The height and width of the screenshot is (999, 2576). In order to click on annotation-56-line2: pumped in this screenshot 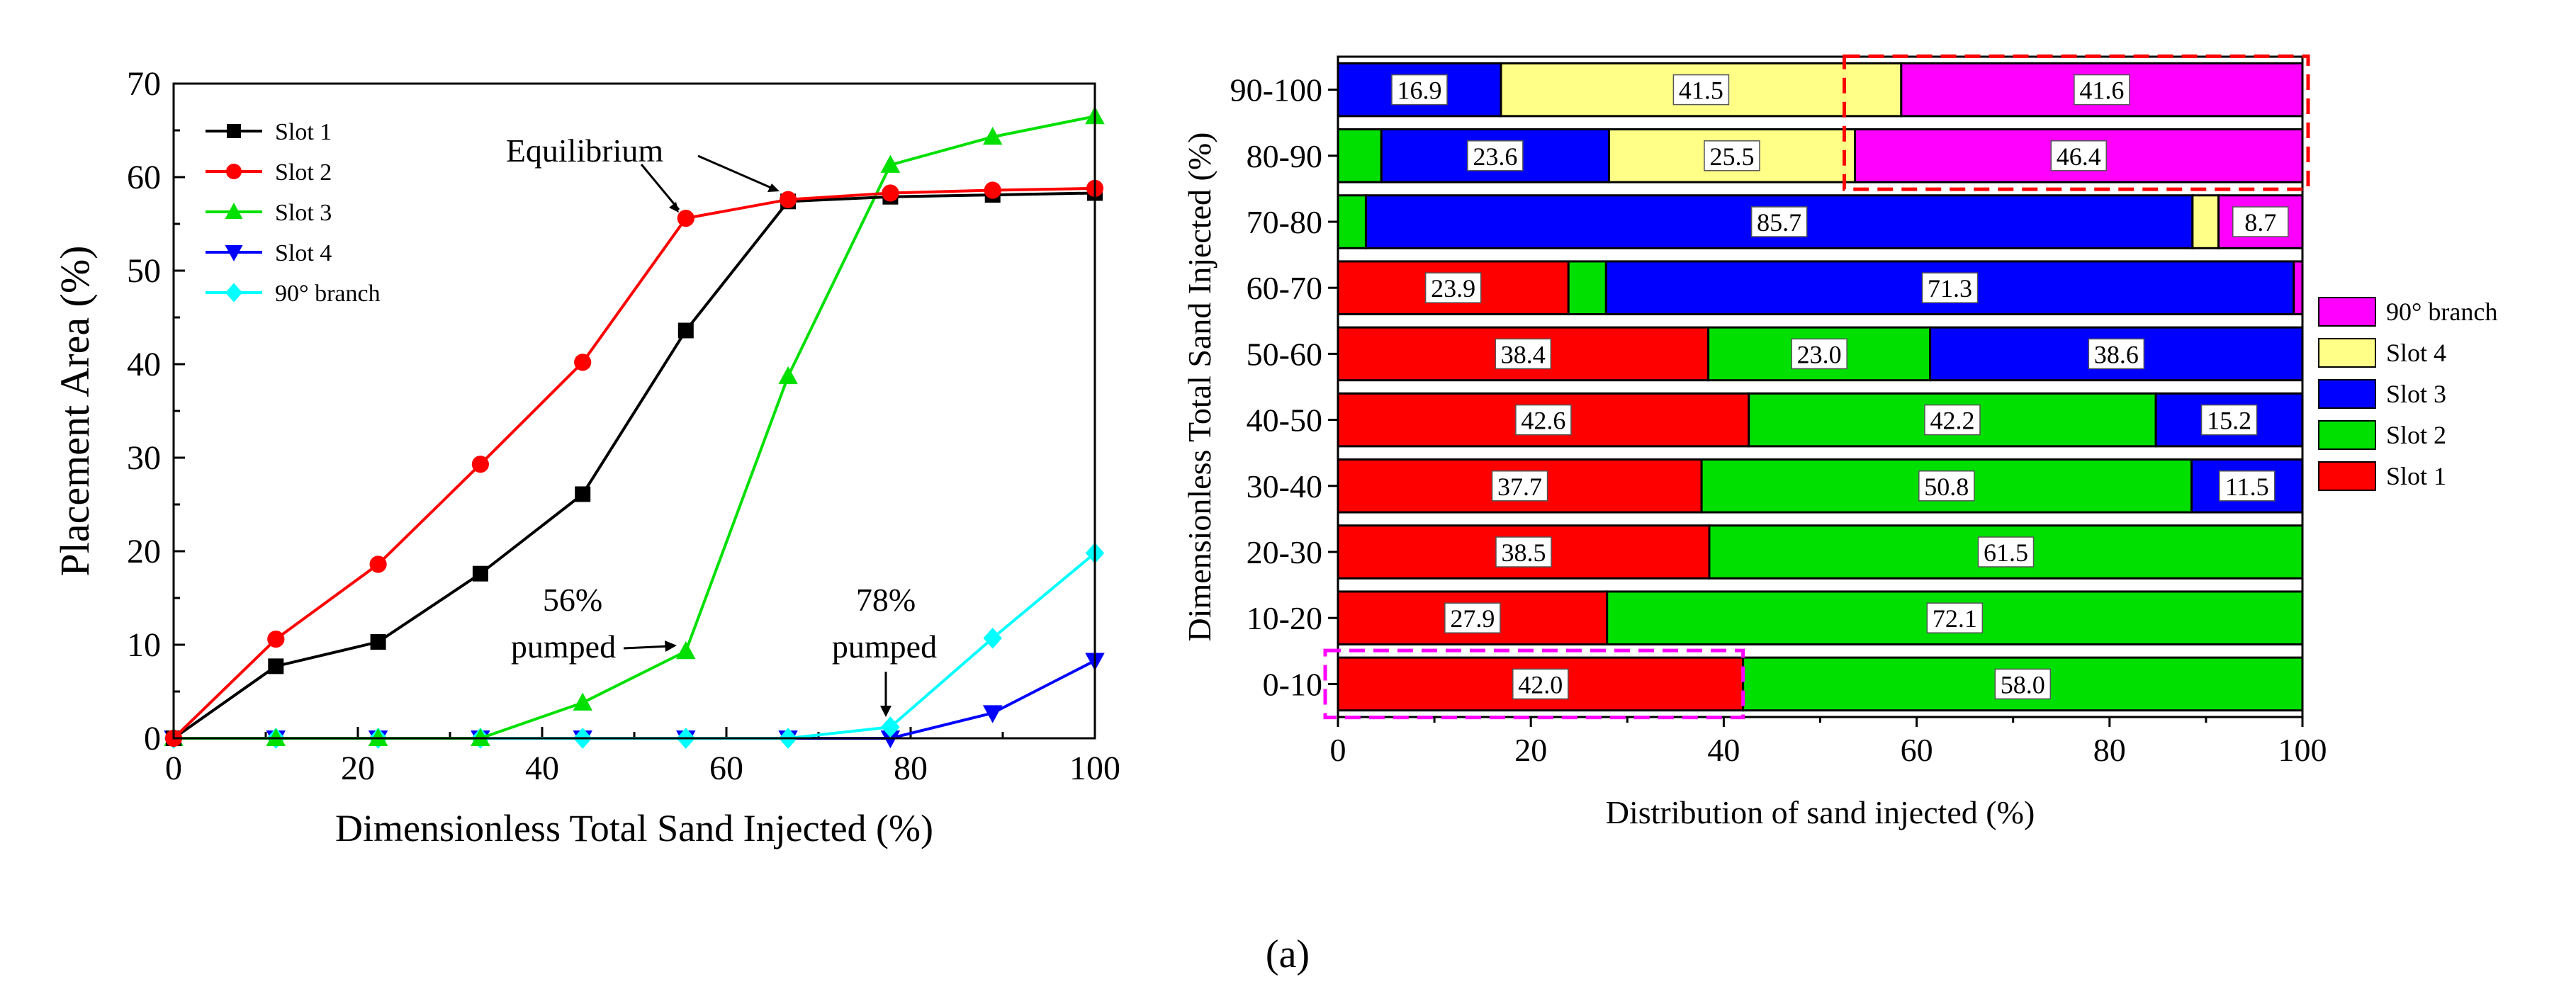, I will do `click(563, 646)`.